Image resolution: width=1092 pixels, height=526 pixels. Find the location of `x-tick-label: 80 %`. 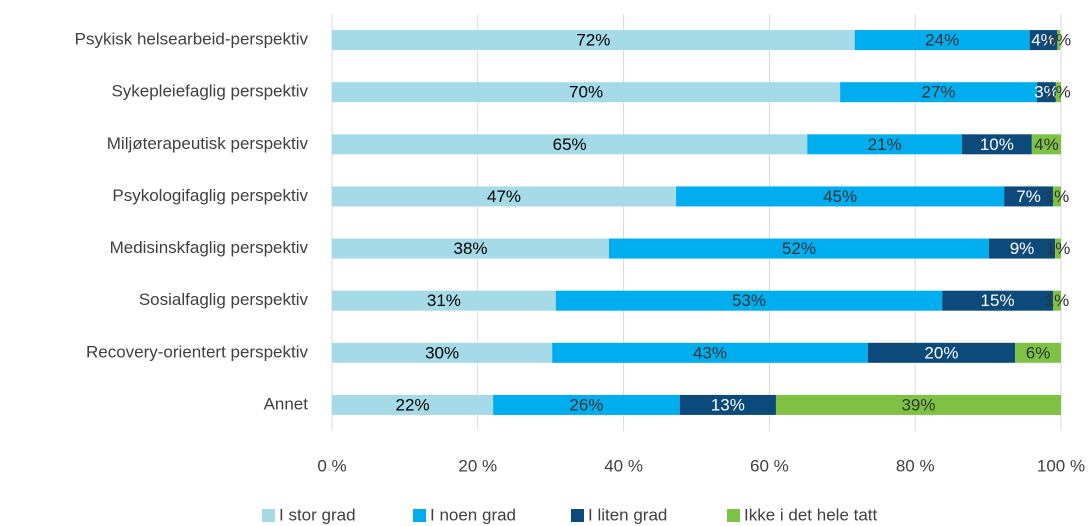

x-tick-label: 80 % is located at coordinates (915, 465).